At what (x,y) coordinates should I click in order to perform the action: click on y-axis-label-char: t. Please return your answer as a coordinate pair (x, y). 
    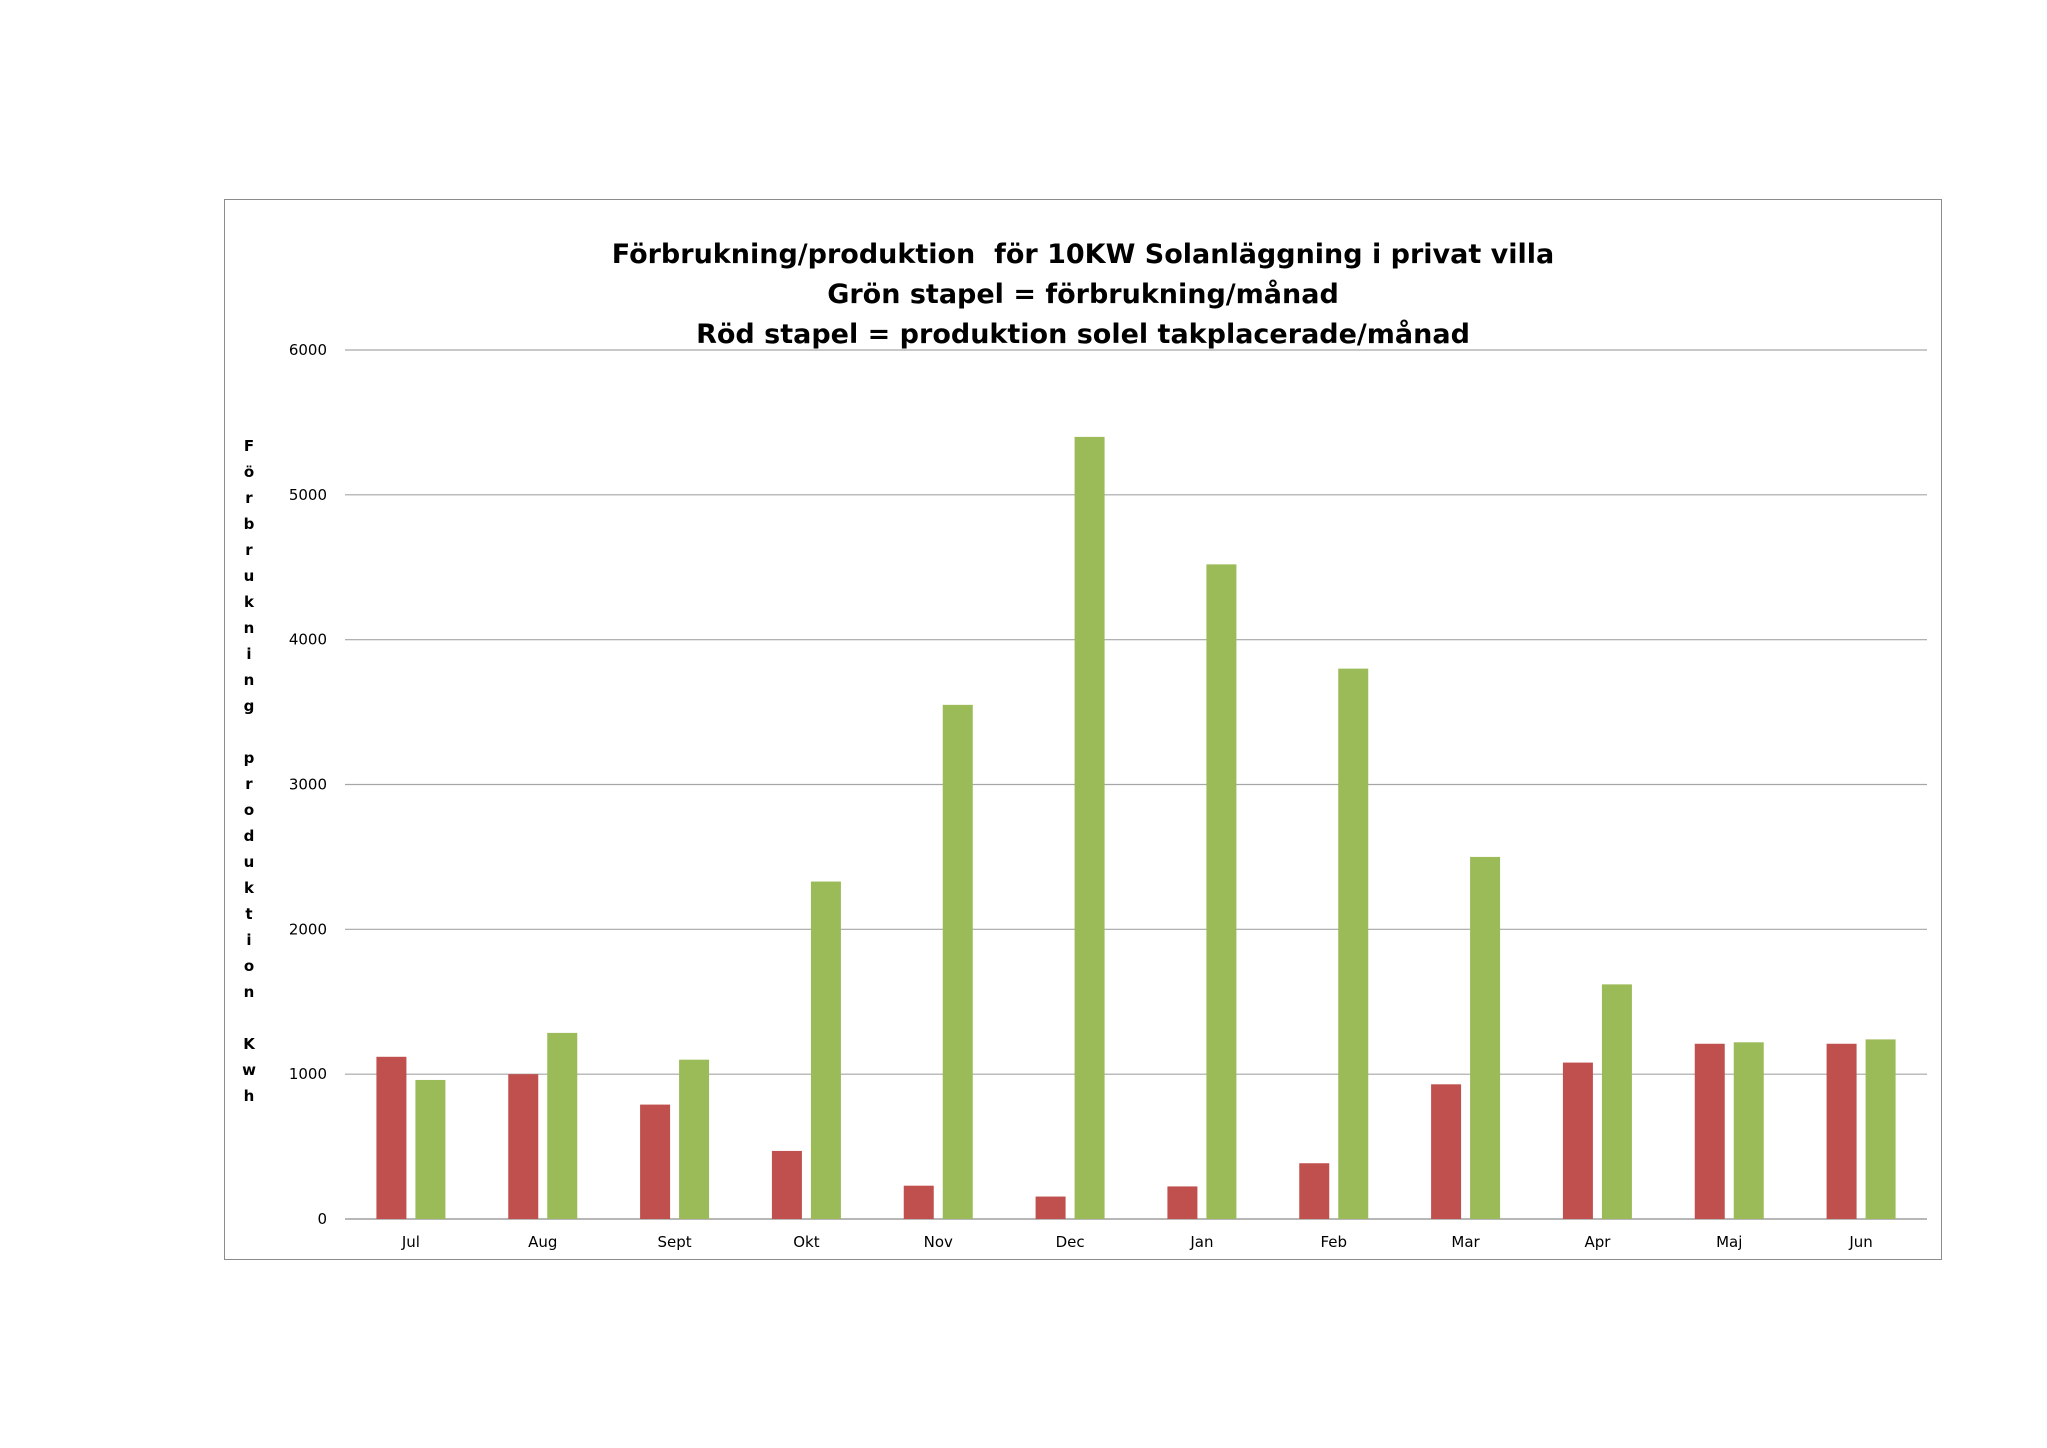
    Looking at the image, I should click on (249, 914).